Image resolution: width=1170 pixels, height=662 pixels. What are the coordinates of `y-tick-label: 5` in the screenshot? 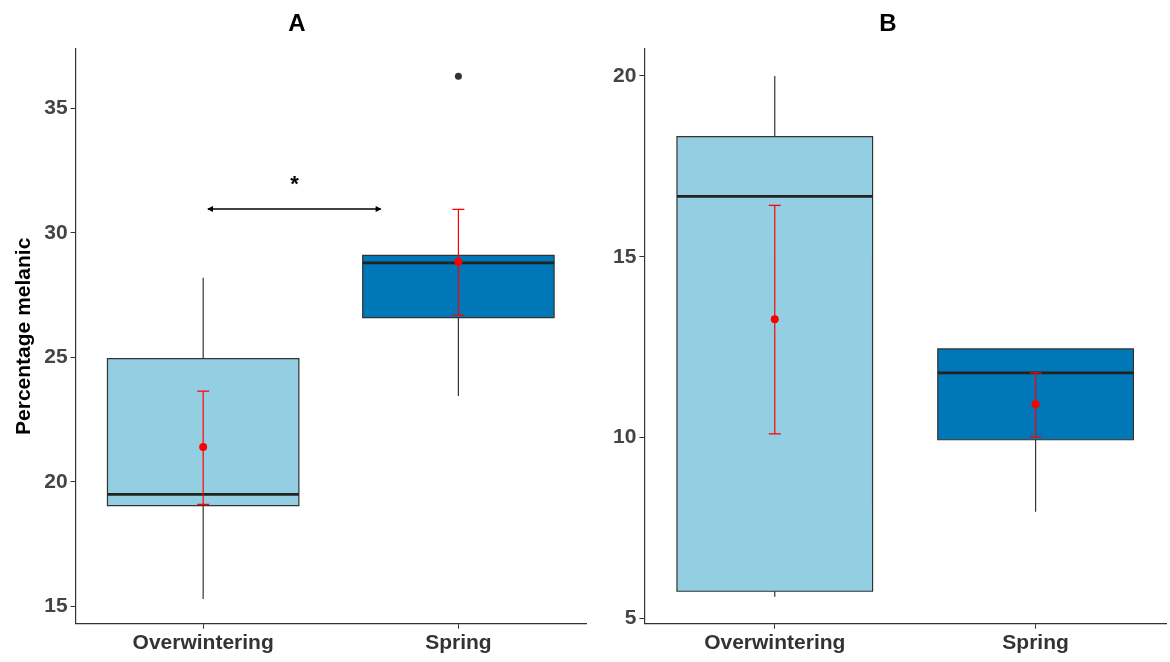 It's located at (630, 617).